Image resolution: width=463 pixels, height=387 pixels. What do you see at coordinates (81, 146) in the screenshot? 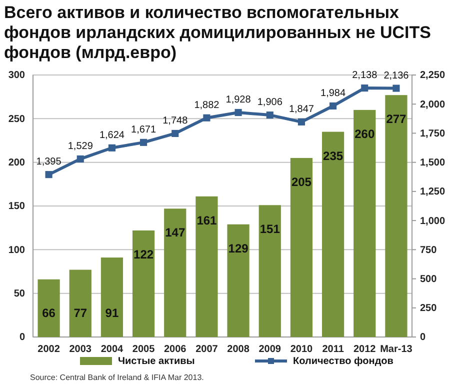
I see `data-label: 1,529` at bounding box center [81, 146].